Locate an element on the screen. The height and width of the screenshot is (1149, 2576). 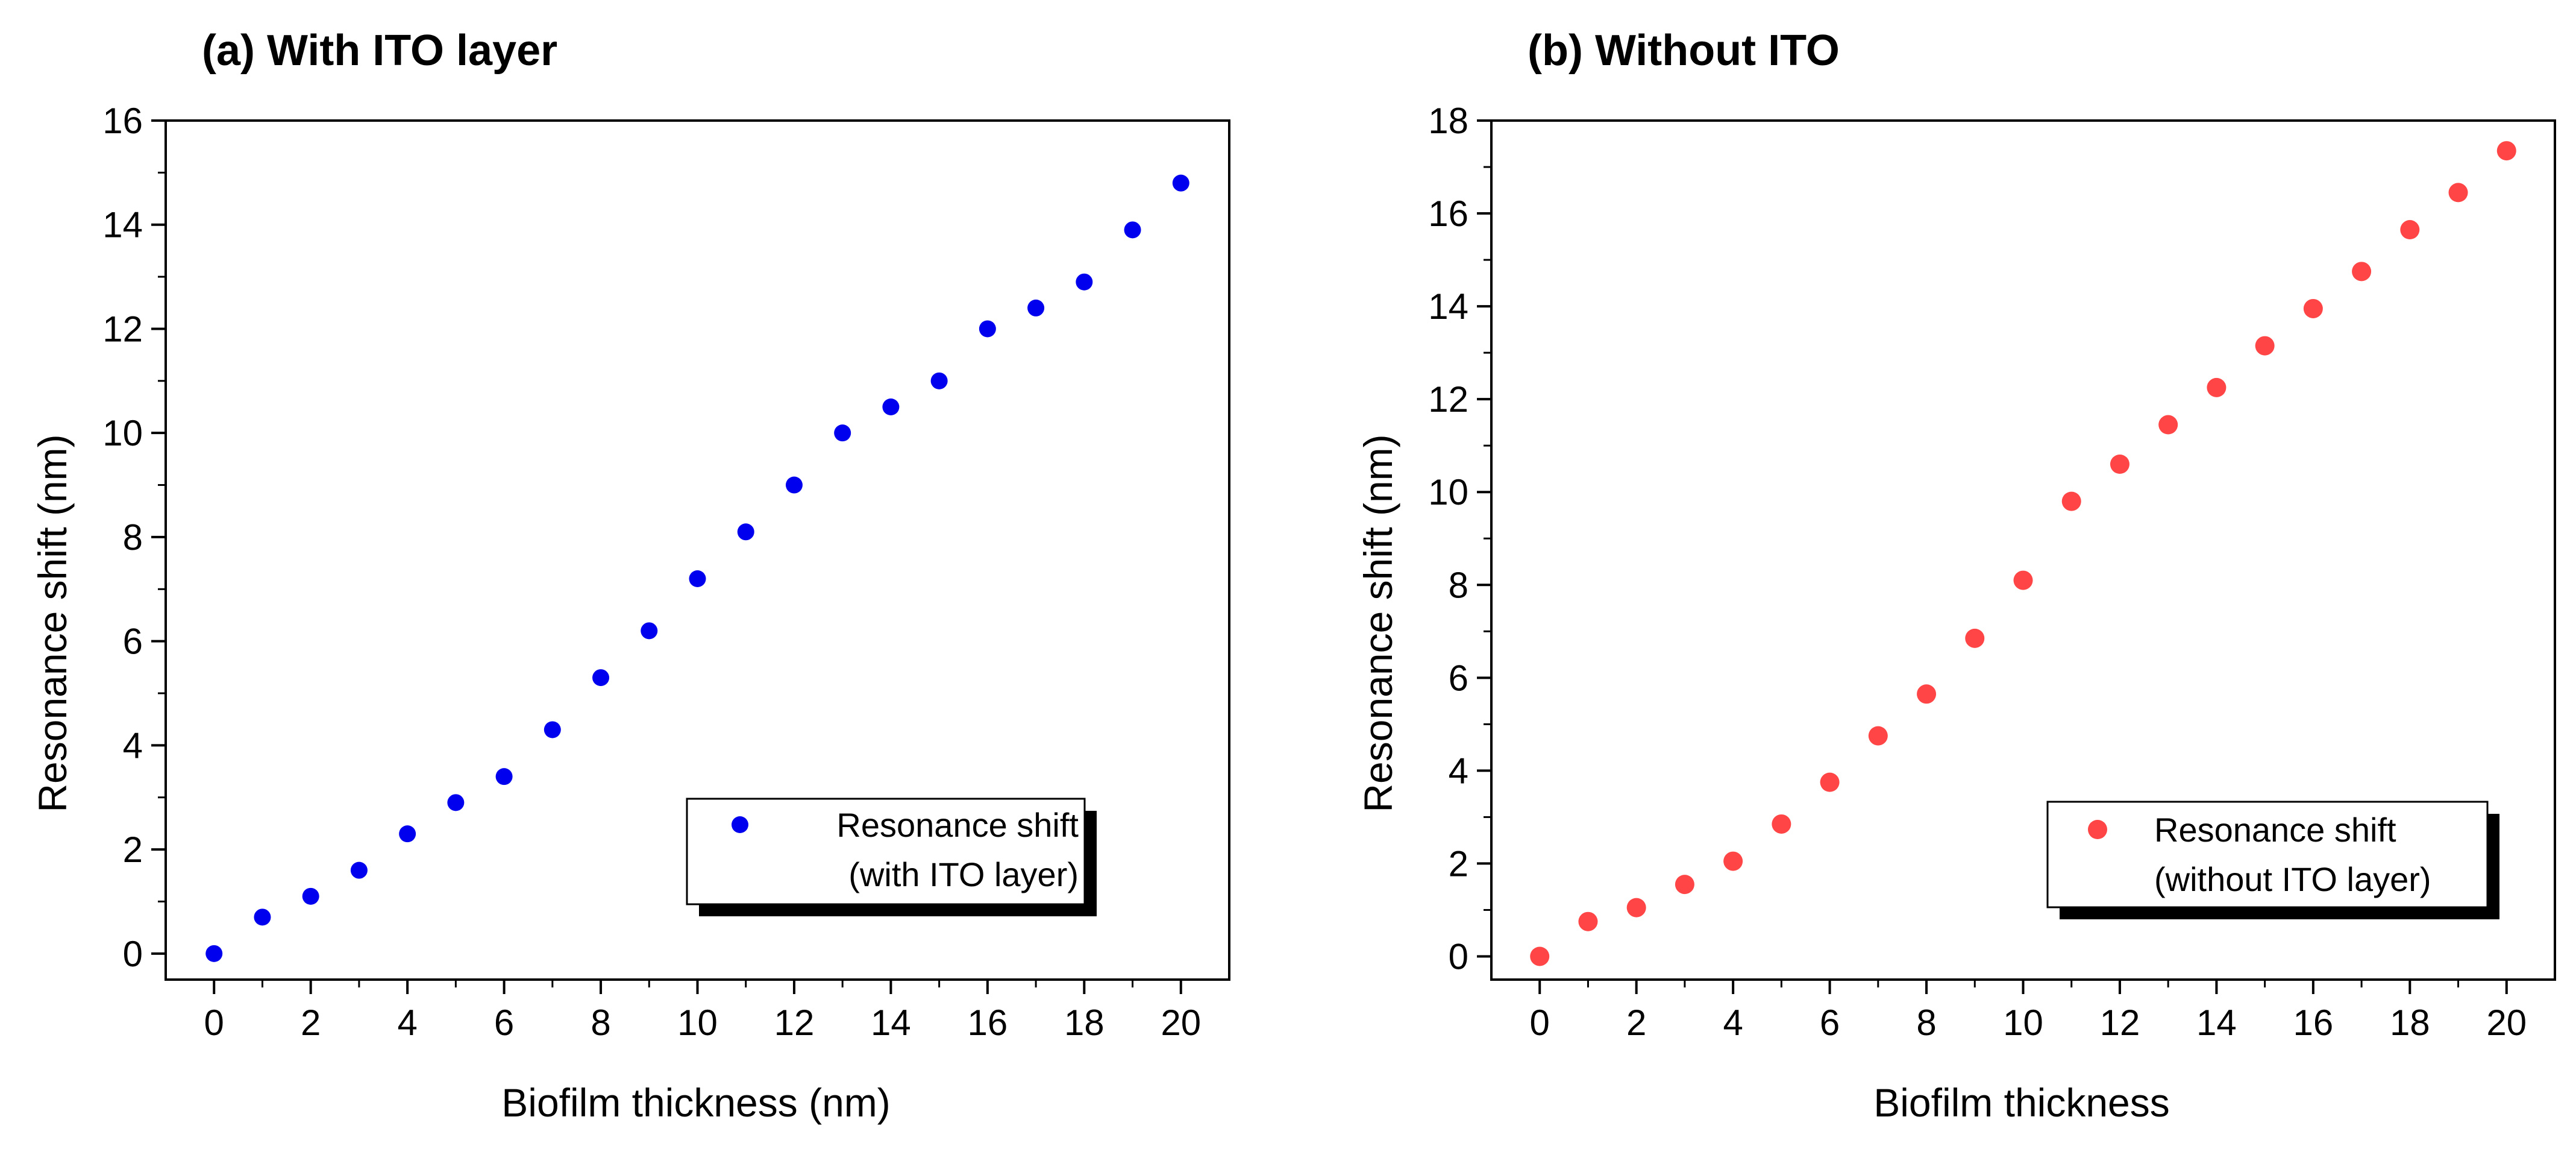
panel-b-x-axis-label: Biofilm thickness is located at coordinates (2021, 1102).